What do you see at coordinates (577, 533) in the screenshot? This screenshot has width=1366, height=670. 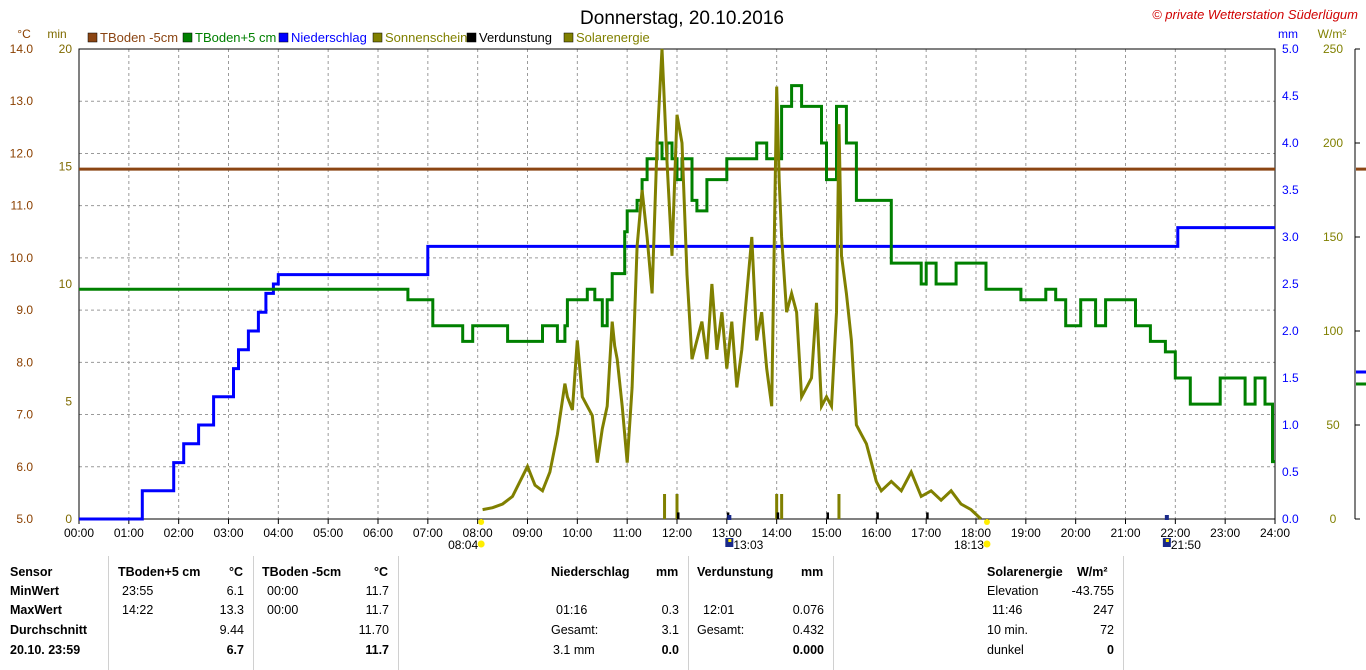 I see `x-tick-label: 10:00` at bounding box center [577, 533].